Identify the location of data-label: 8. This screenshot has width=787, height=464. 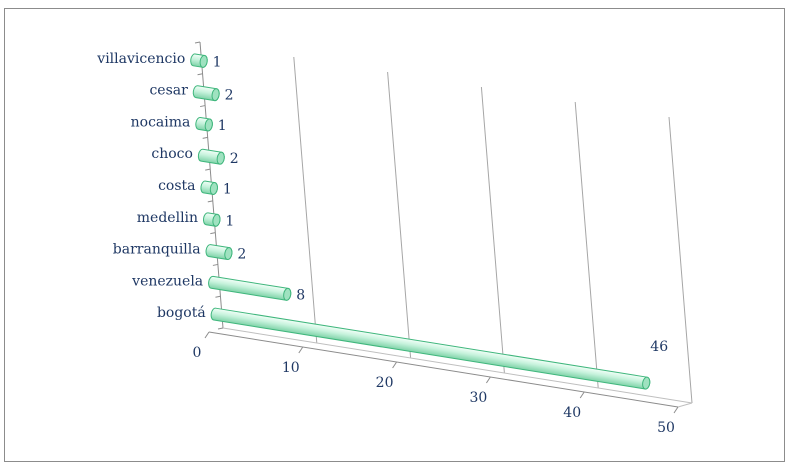
(300, 295).